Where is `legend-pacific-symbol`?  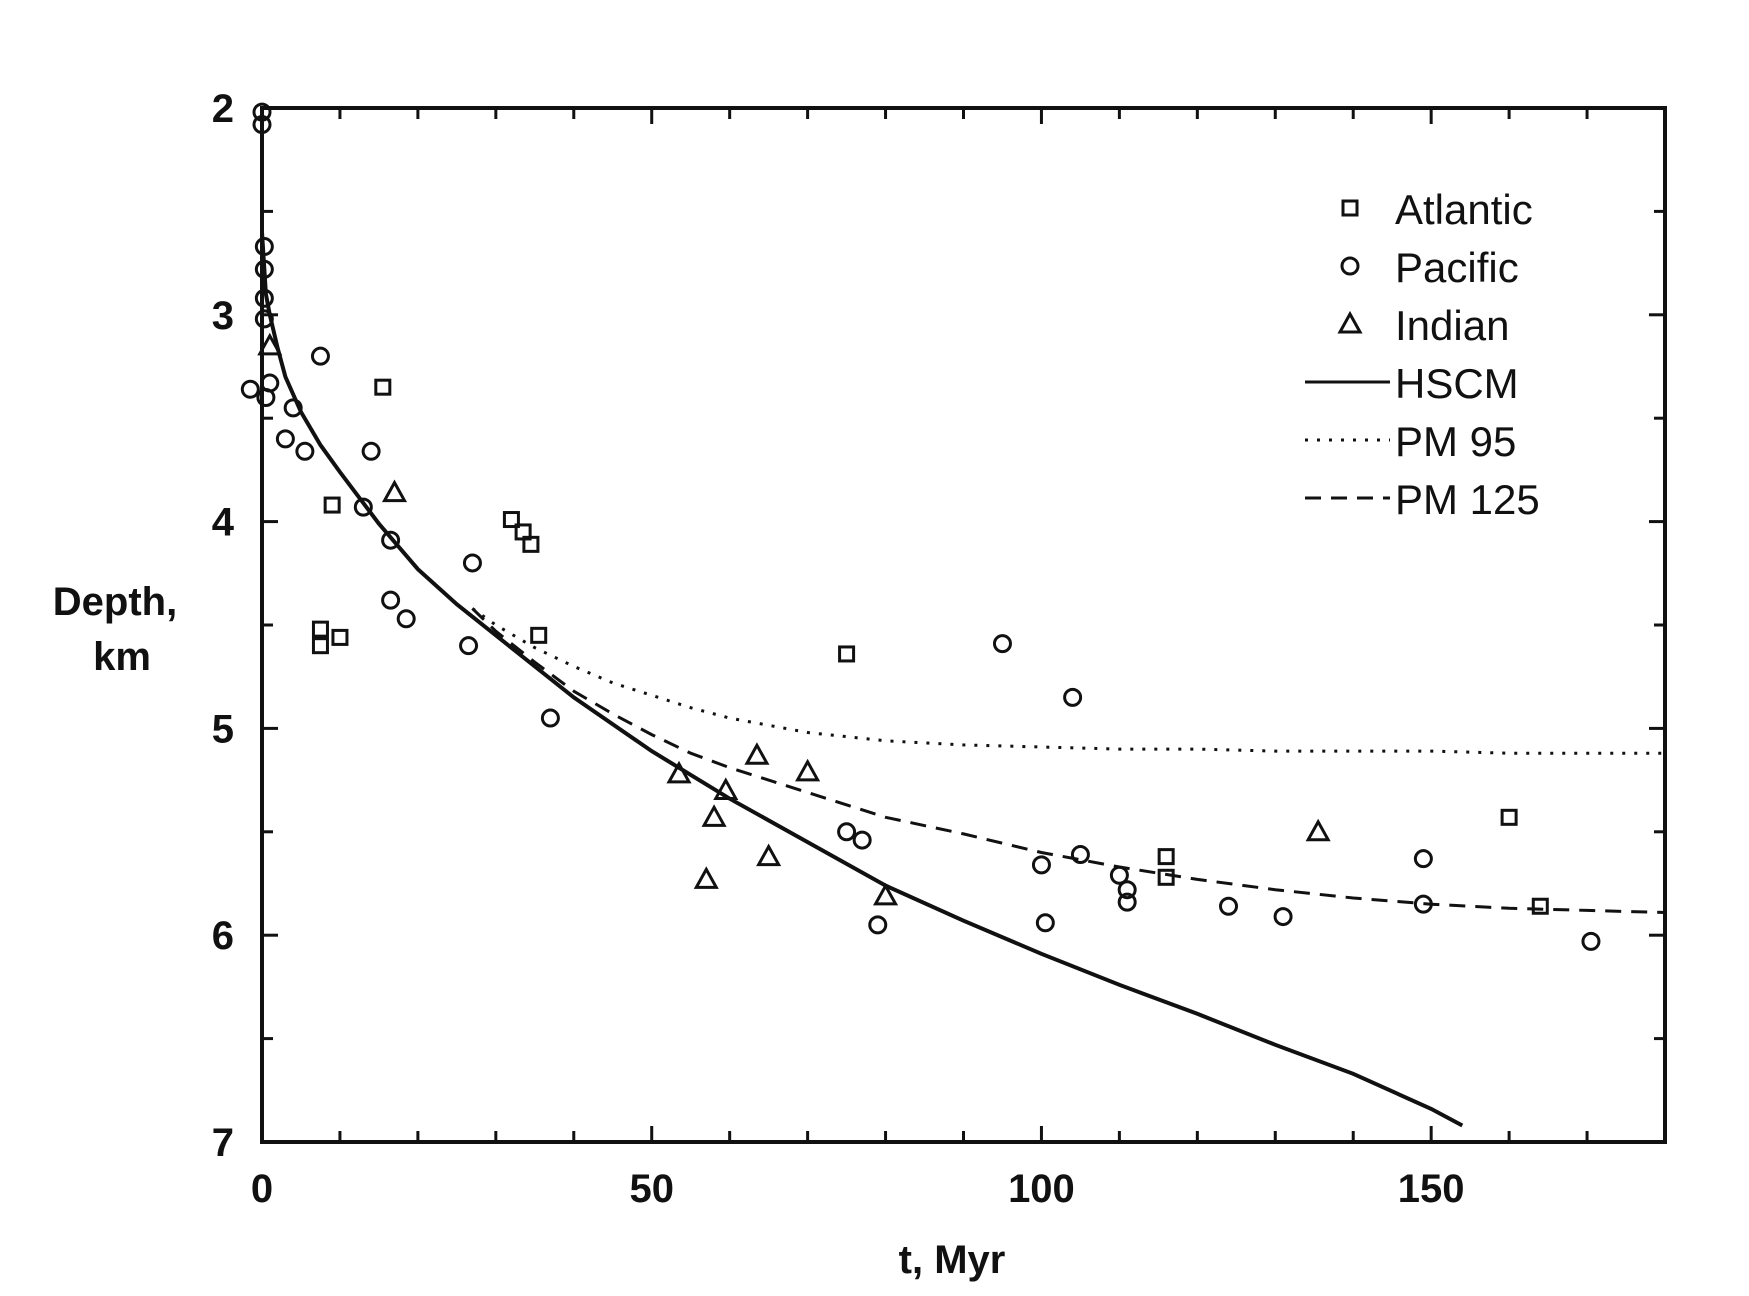 legend-pacific-symbol is located at coordinates (1350, 266).